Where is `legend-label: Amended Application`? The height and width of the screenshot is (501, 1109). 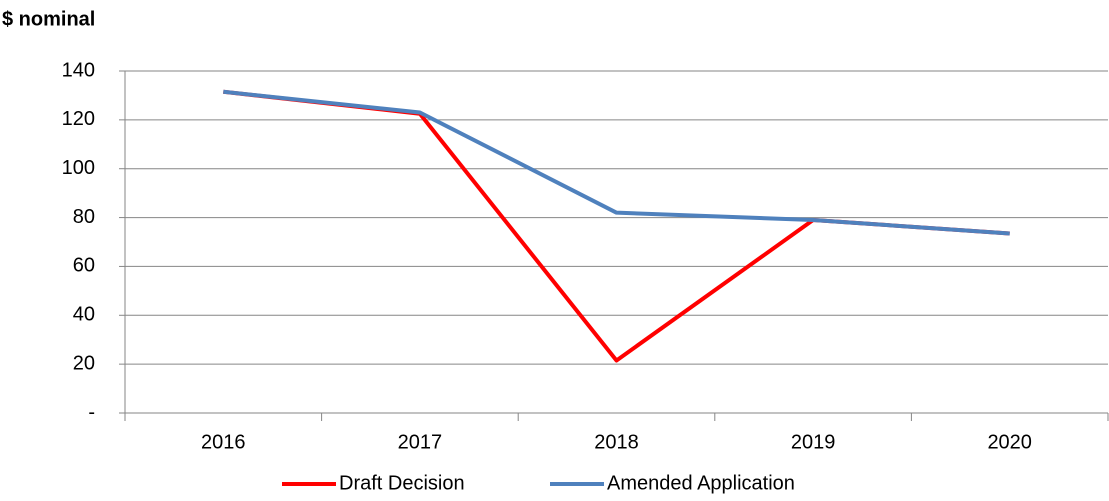 legend-label: Amended Application is located at coordinates (701, 483).